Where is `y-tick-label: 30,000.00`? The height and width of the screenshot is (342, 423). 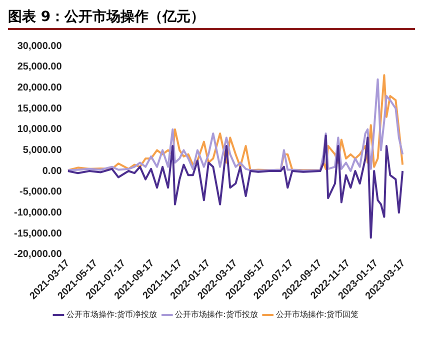 y-tick-label: 30,000.00 is located at coordinates (39, 46).